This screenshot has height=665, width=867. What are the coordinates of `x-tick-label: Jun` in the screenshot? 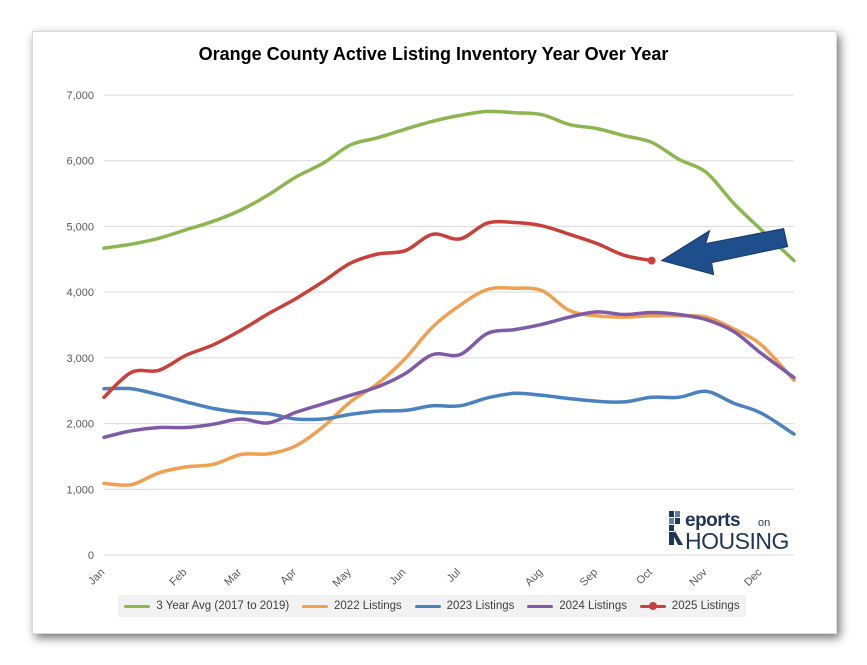 It's located at (397, 576).